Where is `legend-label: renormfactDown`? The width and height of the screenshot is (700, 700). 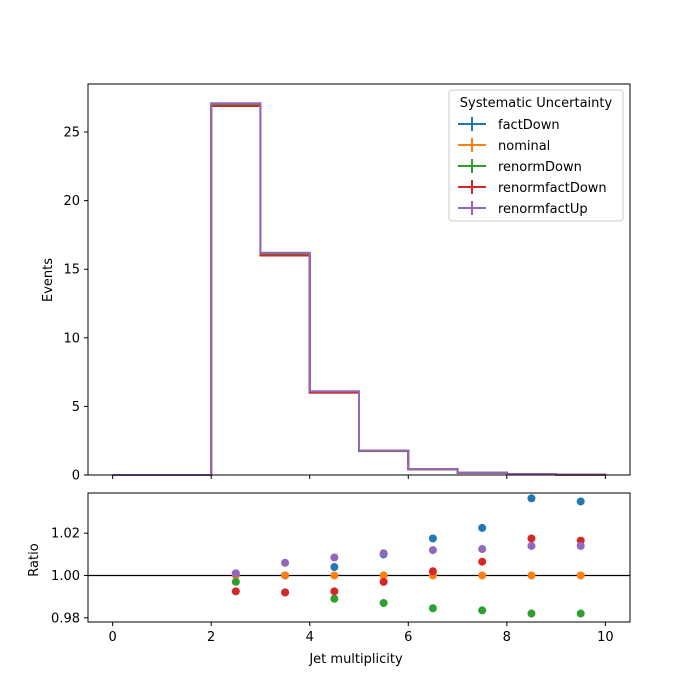 legend-label: renormfactDown is located at coordinates (552, 188).